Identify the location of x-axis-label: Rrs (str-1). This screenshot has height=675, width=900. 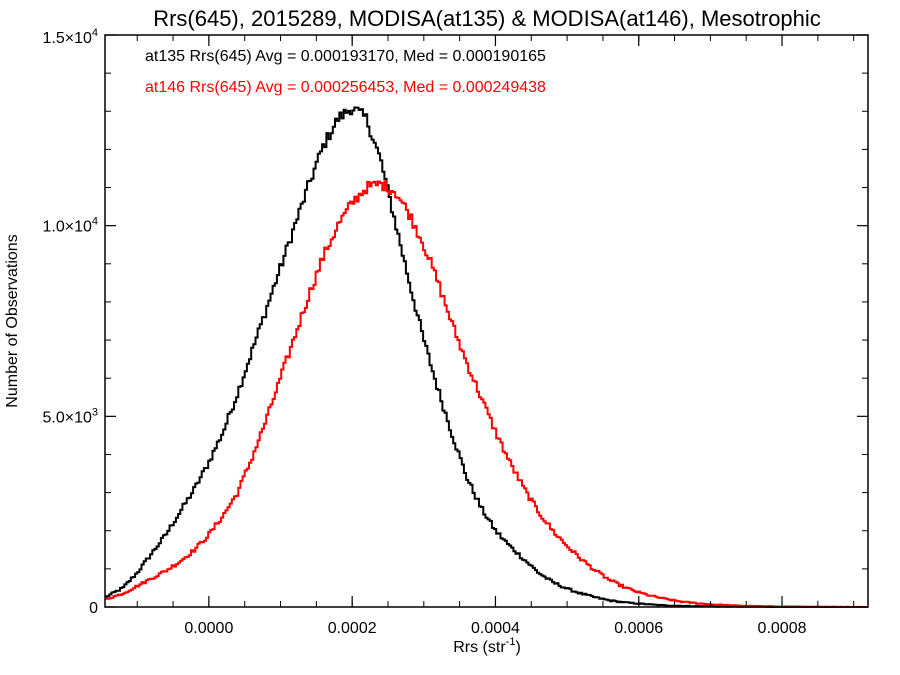
(487, 646).